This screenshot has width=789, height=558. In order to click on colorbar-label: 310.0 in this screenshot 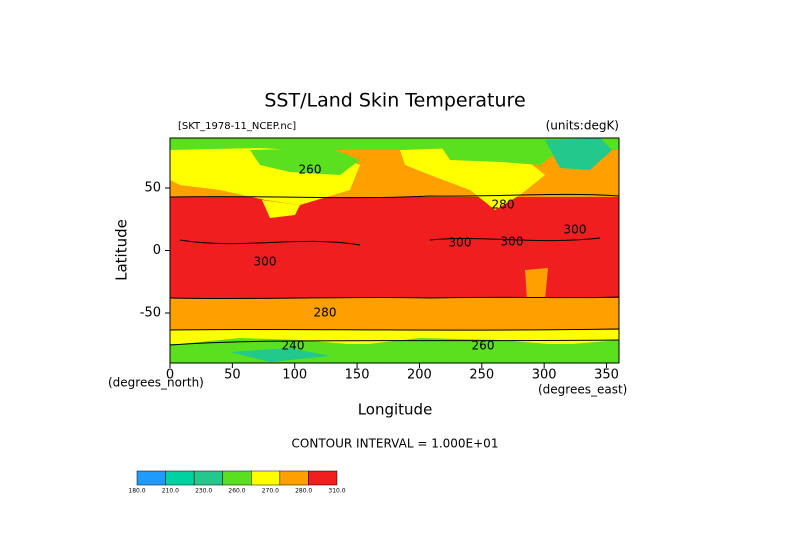, I will do `click(336, 491)`.